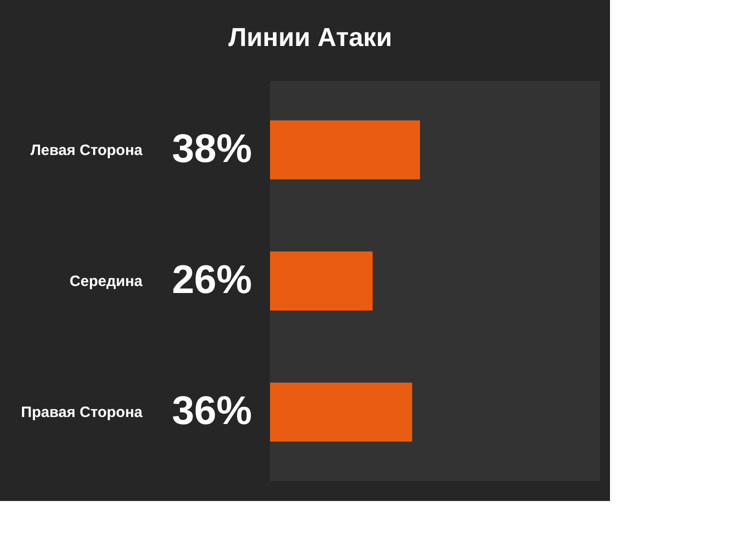 The image size is (730, 537). I want to click on data-label: 26%, so click(212, 280).